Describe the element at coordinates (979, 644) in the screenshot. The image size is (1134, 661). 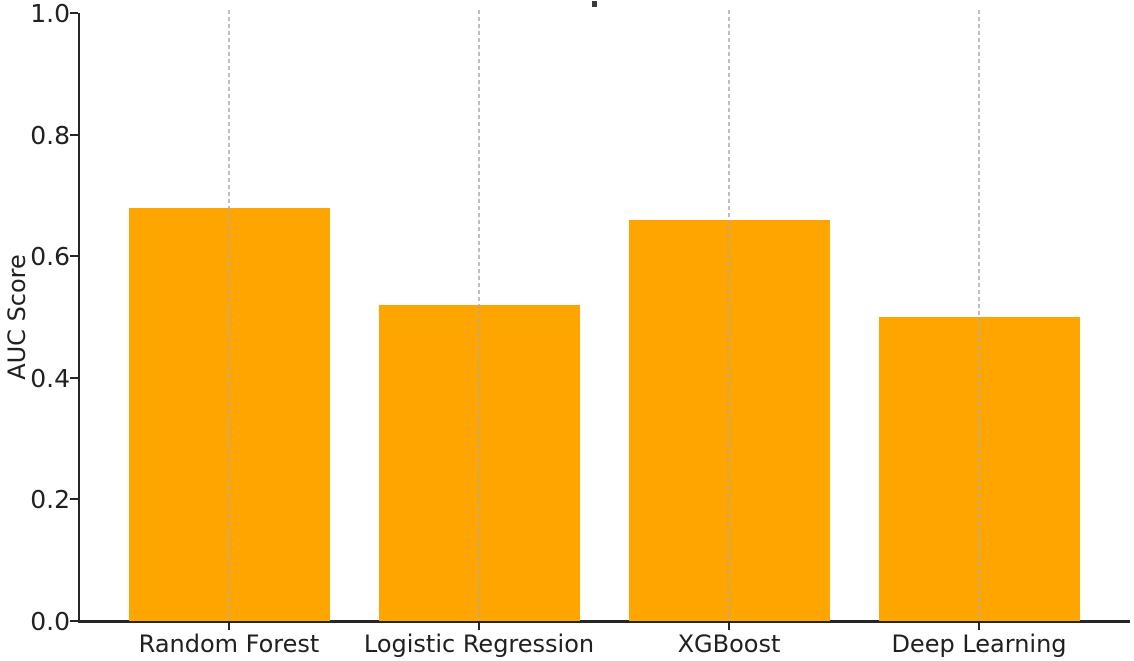
I see `x-tick-label: Deep Learning` at that location.